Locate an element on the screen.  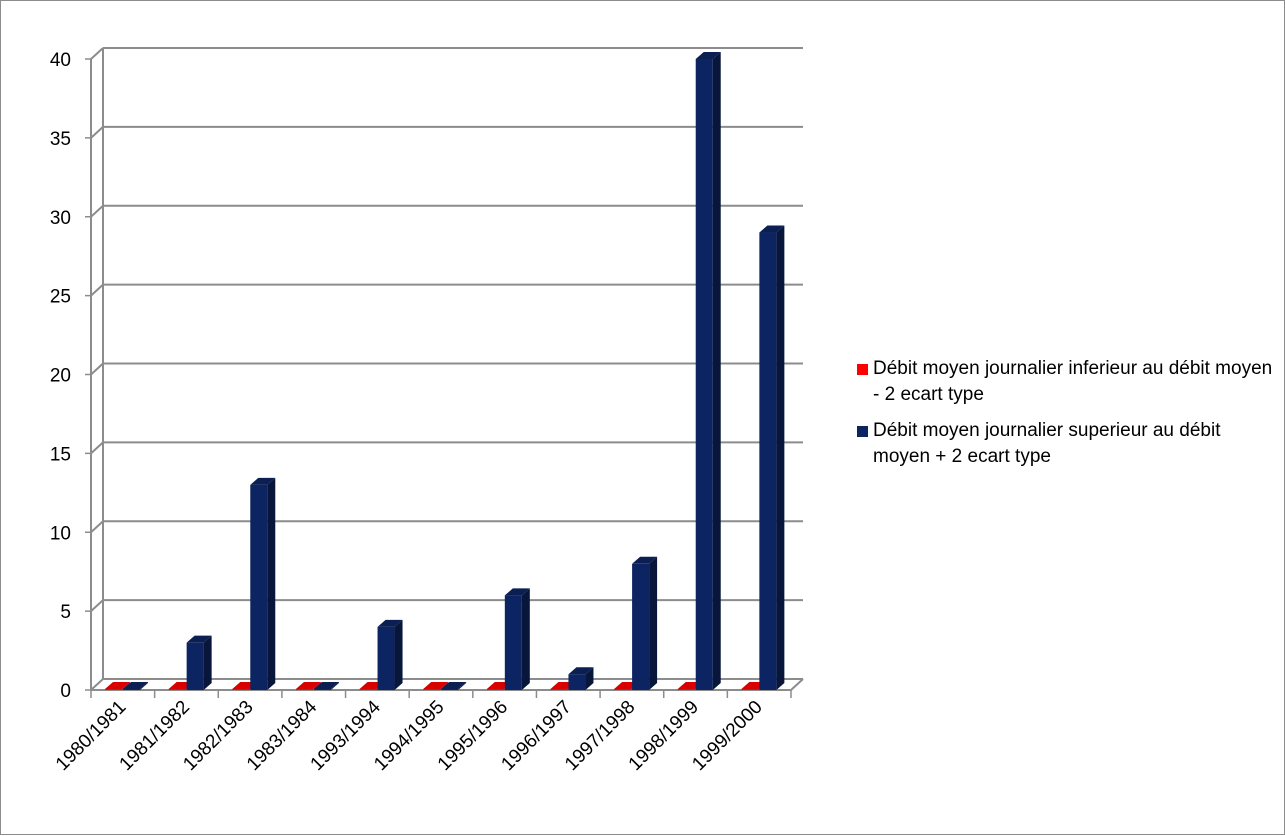
bar-1-1983/1984 is located at coordinates (308, 686).